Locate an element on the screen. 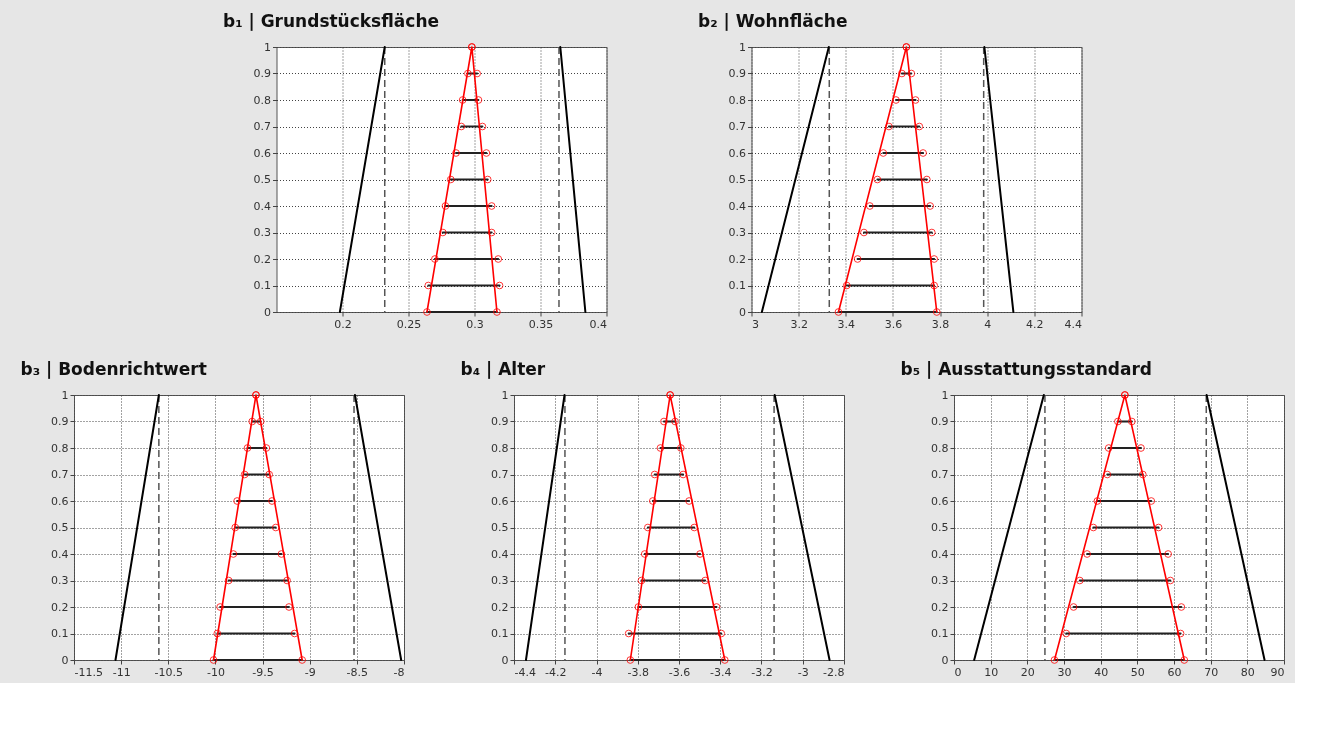  x-tick-label: -10 is located at coordinates (215, 672).